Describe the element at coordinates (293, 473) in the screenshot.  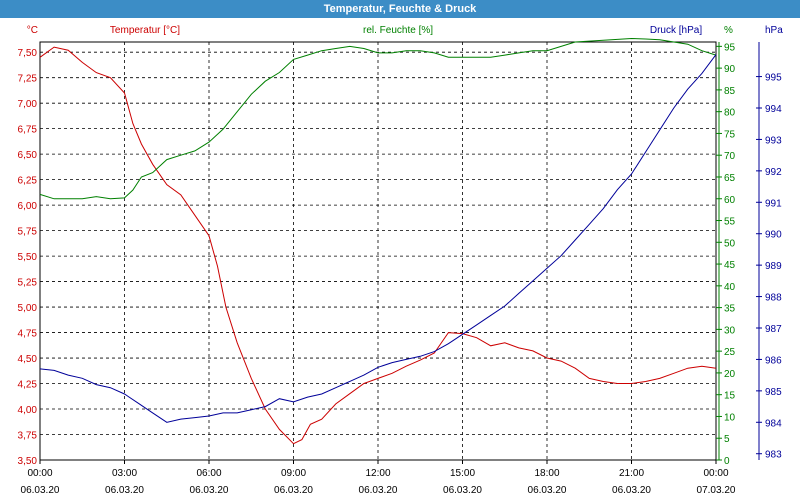
I see `x-tick-time: 09:00` at that location.